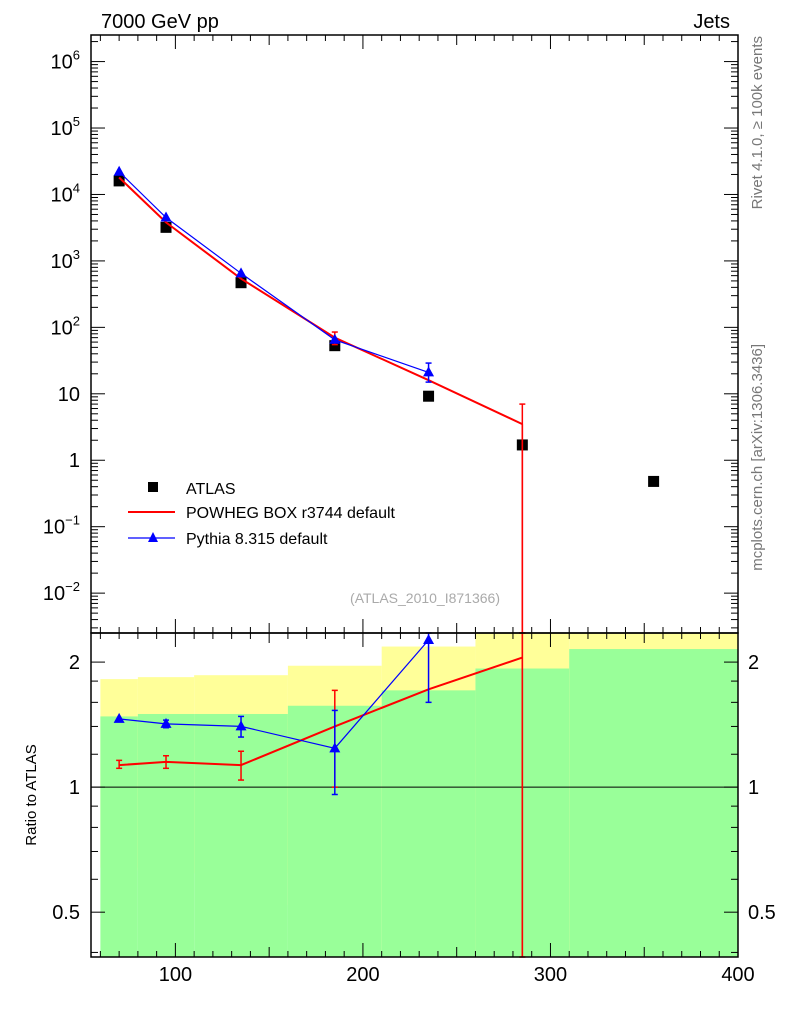 The image size is (786, 1024). Describe the element at coordinates (757, 122) in the screenshot. I see `side-label-rivet: Rivet 4.1.0, ≥ 100k events` at that location.